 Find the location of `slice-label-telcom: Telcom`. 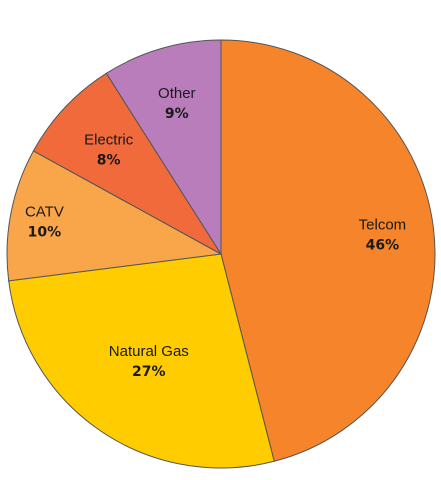

slice-label-telcom: Telcom is located at coordinates (383, 225).